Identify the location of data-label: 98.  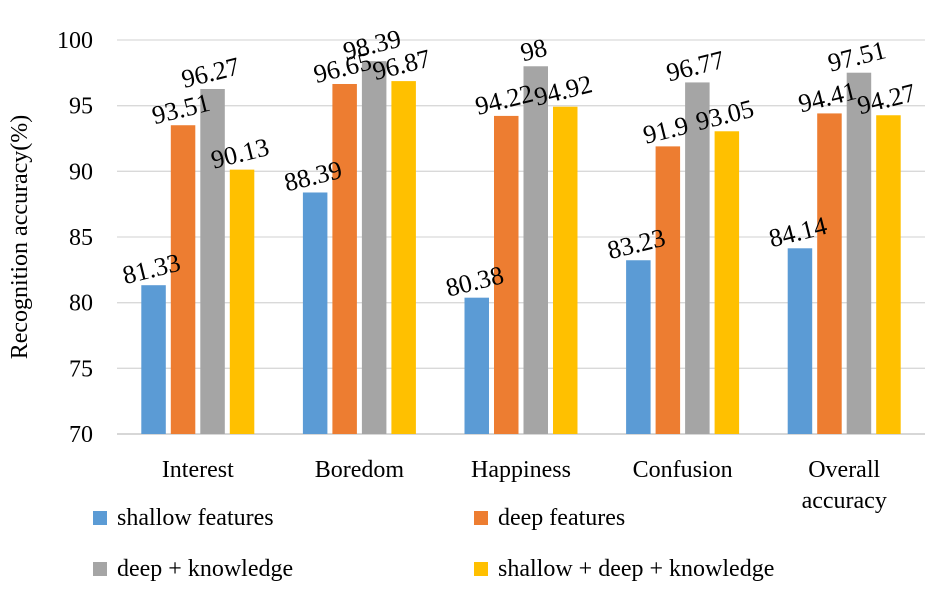
(534, 50).